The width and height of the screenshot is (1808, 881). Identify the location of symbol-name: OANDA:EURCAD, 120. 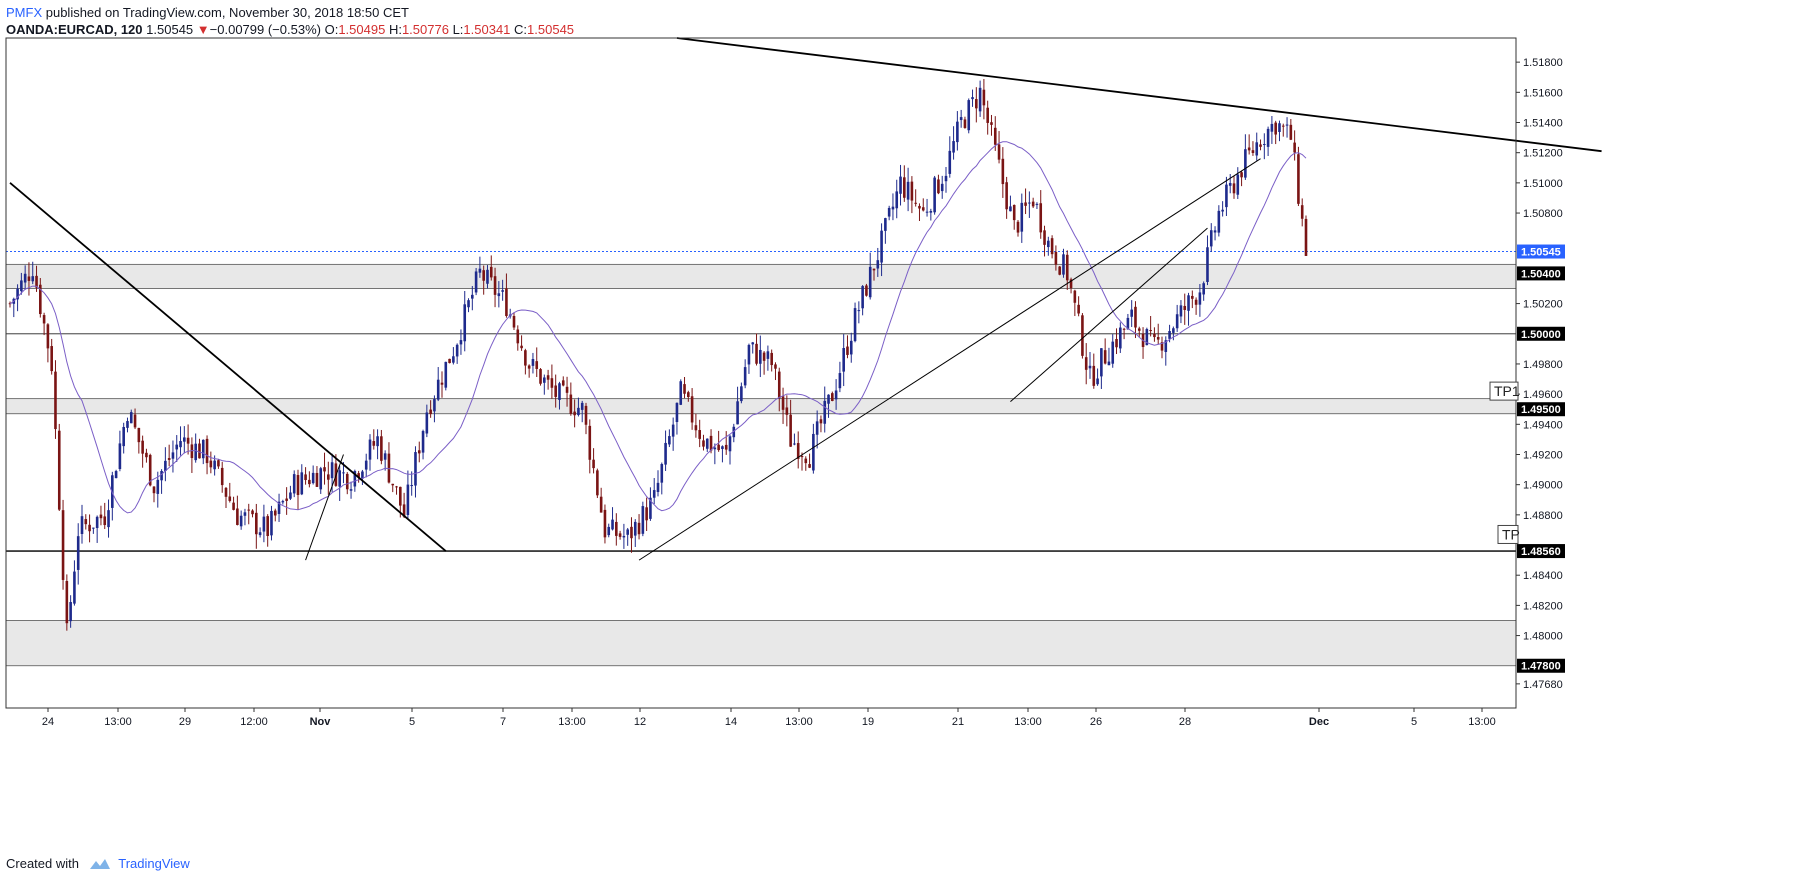
(74, 29).